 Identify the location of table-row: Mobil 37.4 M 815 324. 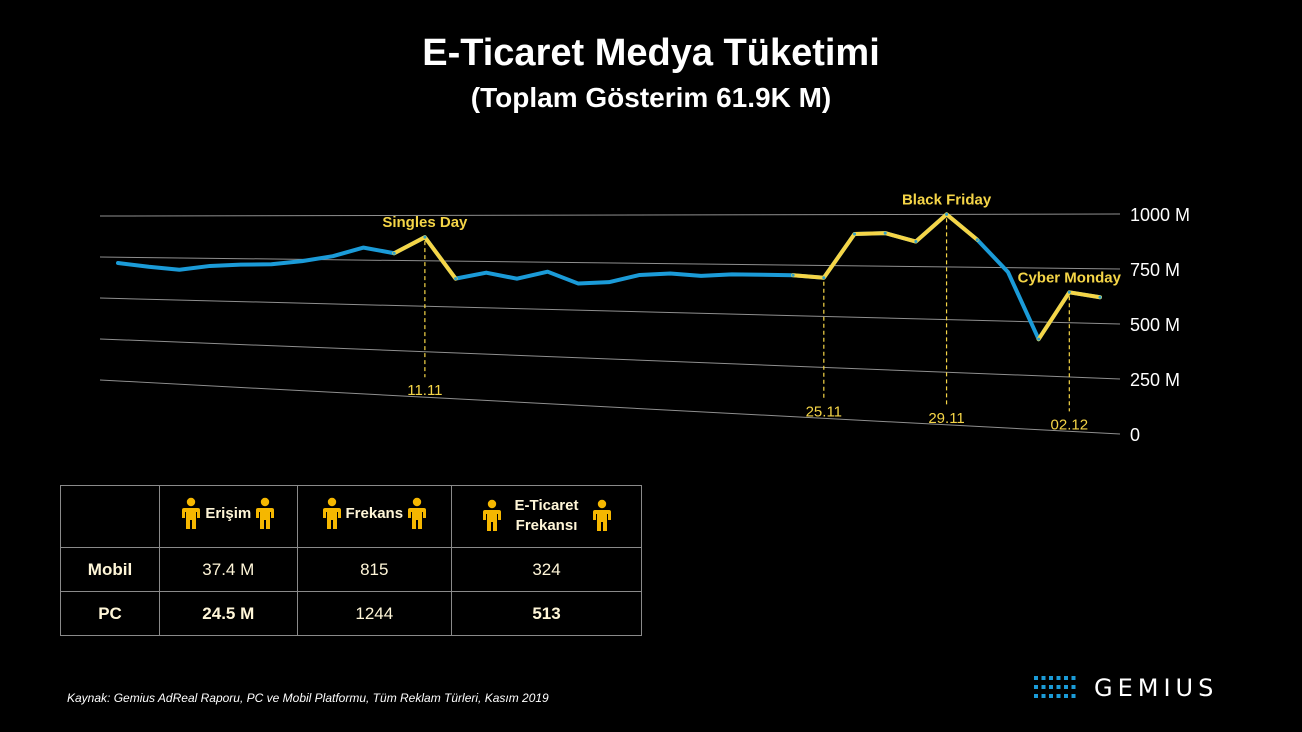
(351, 569).